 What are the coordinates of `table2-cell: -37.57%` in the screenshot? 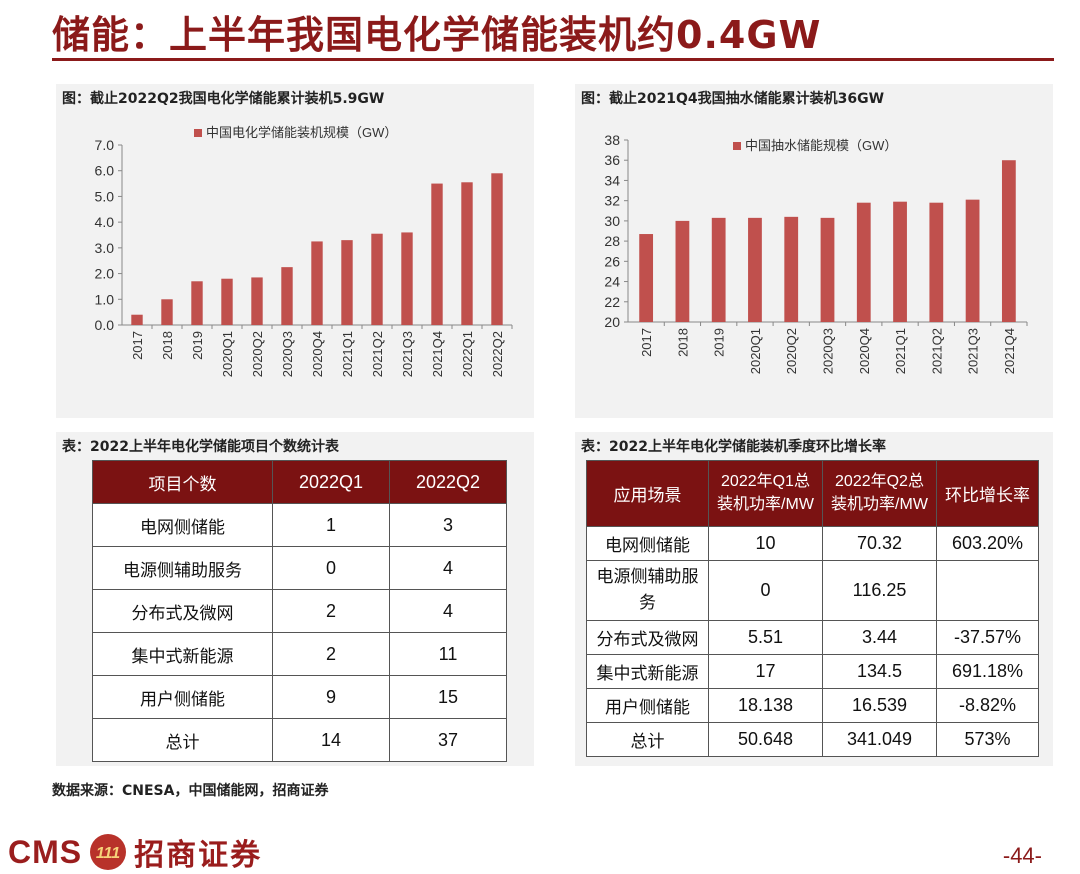 It's located at (987, 637).